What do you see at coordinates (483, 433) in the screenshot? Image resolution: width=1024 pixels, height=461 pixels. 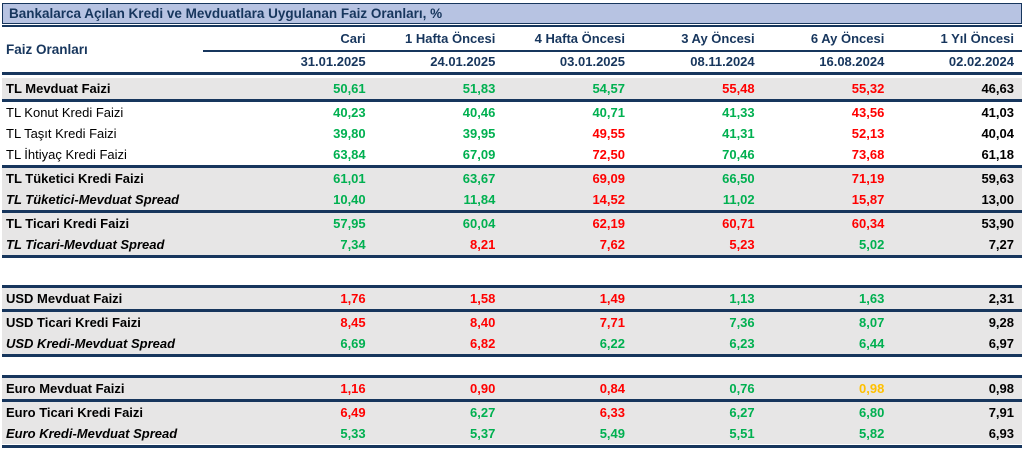 I see `value-cell: 5,37` at bounding box center [483, 433].